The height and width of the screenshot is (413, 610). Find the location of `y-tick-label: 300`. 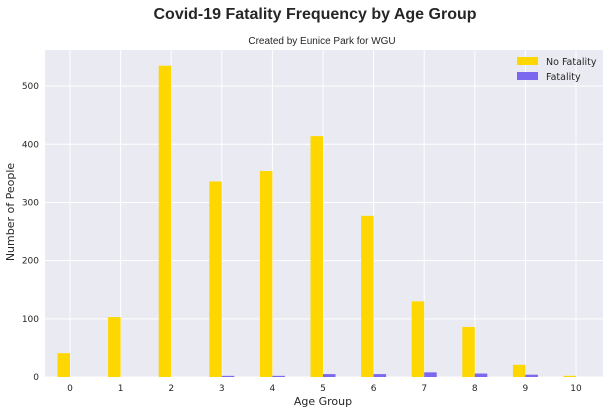

y-tick-label: 300 is located at coordinates (30, 203).